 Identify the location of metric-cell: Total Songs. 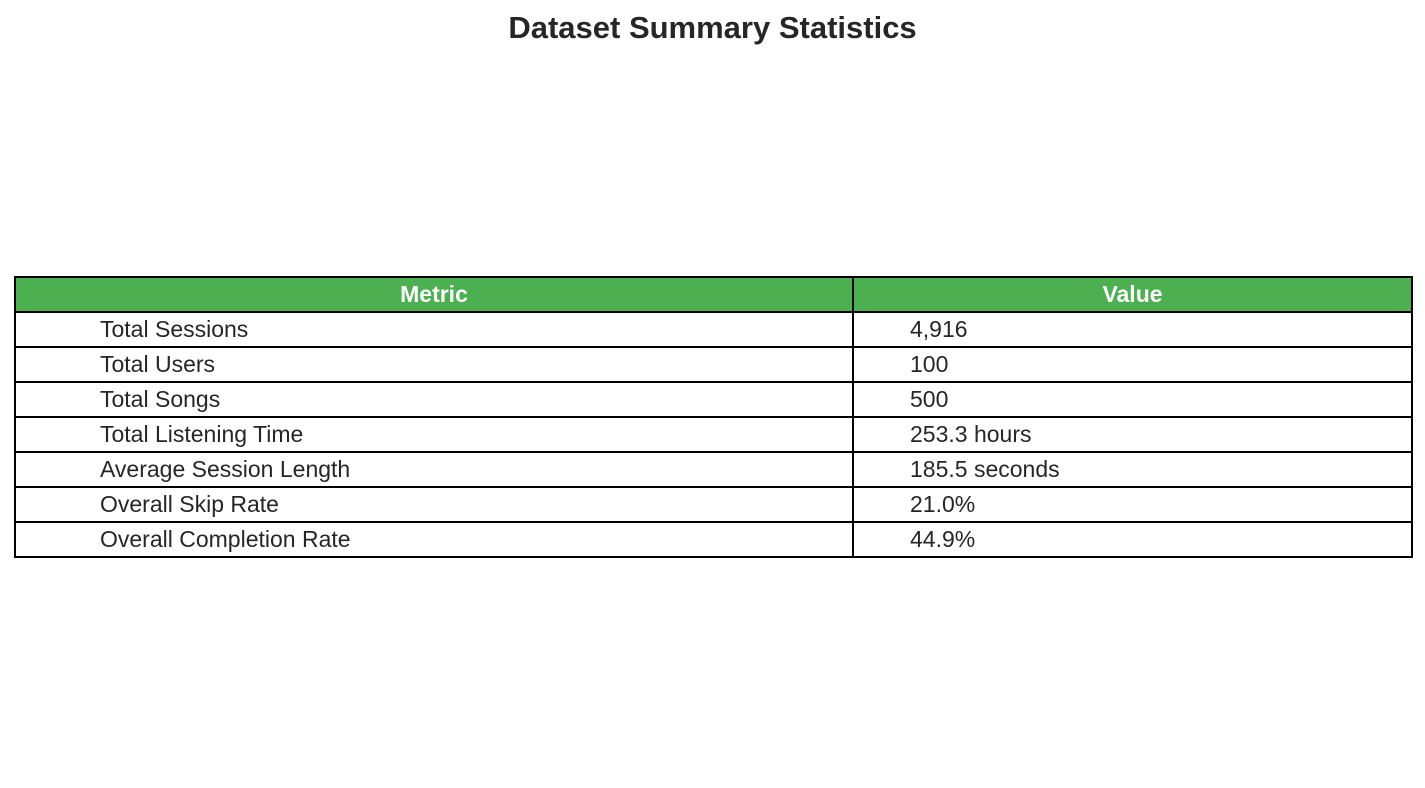
(434, 399).